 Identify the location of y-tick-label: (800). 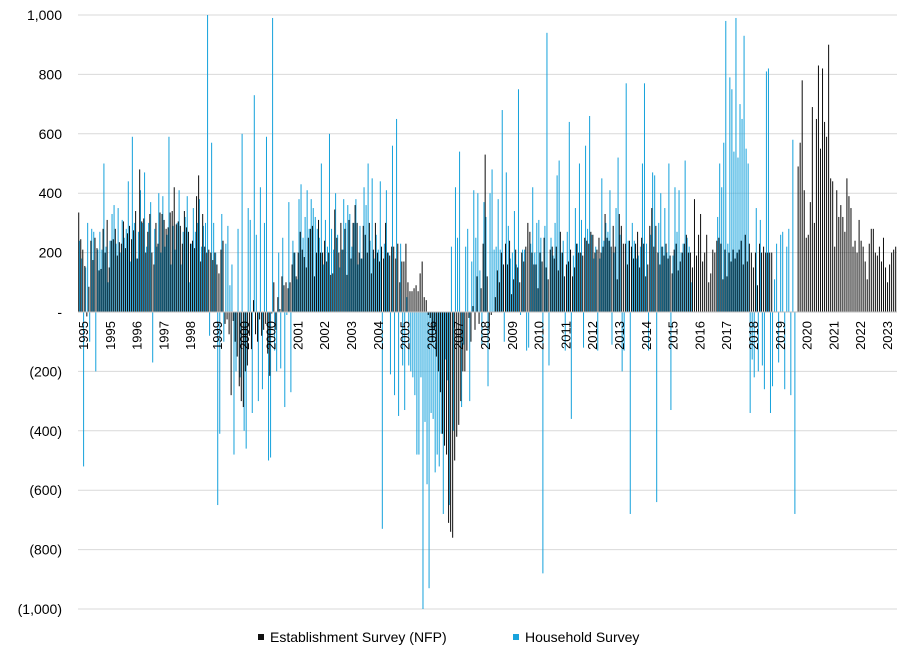
(45, 550).